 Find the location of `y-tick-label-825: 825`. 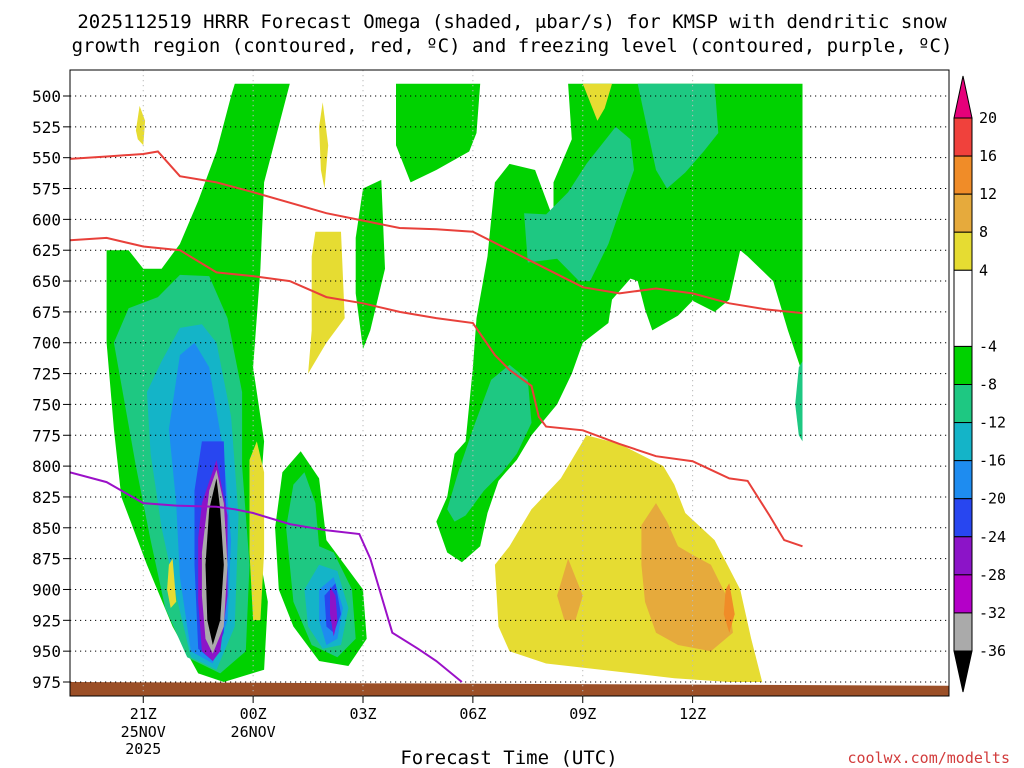

y-tick-label-825: 825 is located at coordinates (46, 497).